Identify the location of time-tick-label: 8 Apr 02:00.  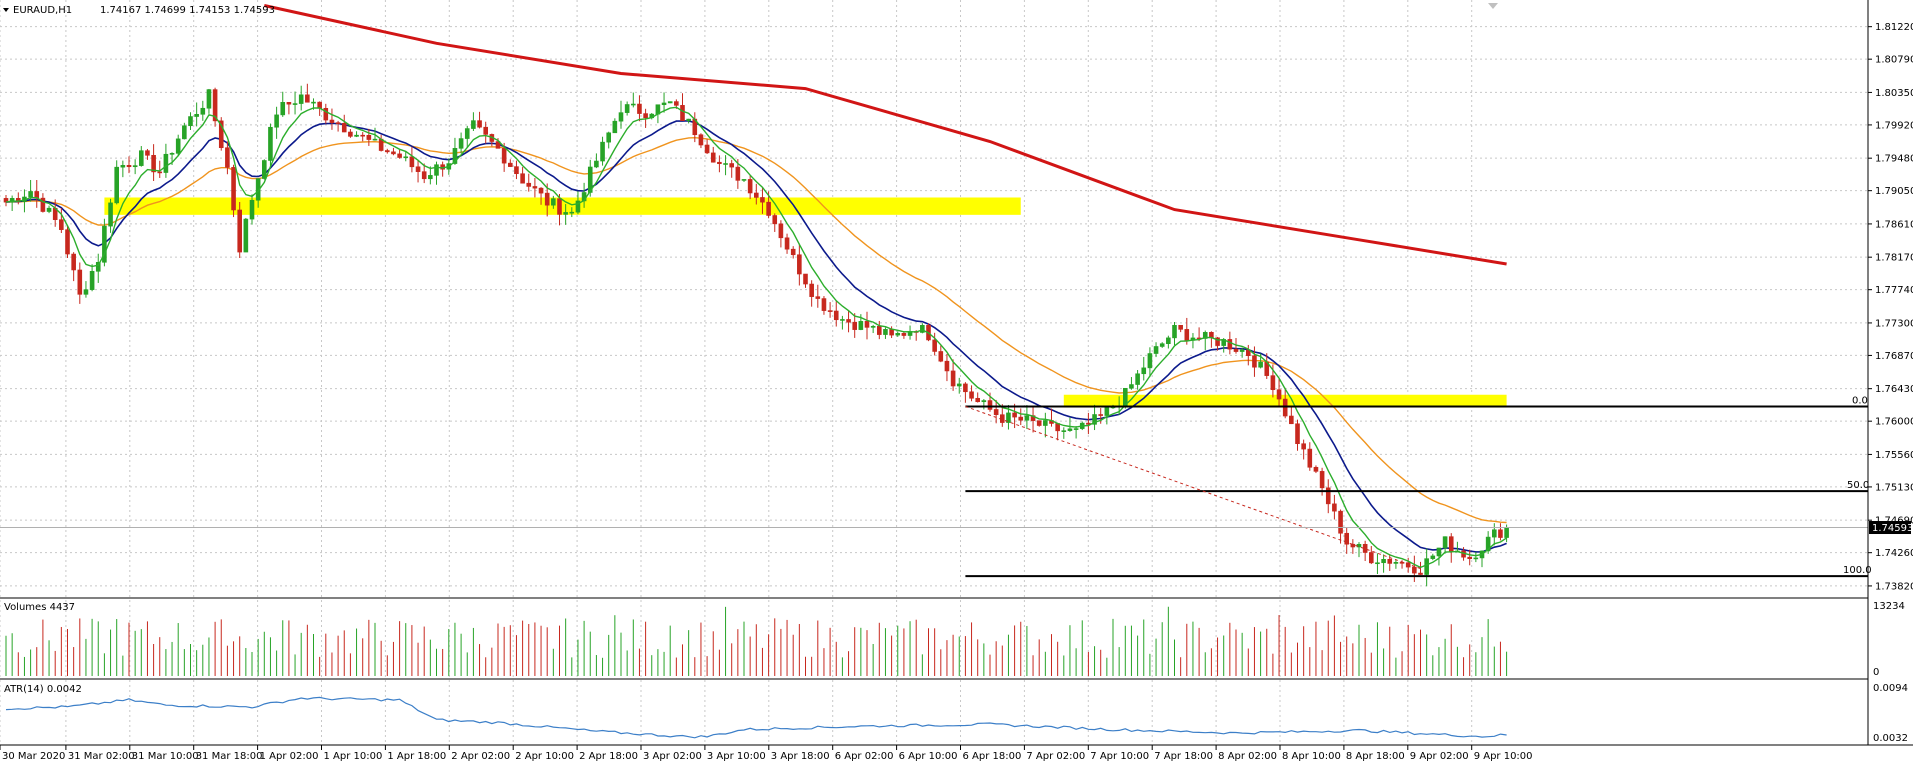
(1247, 756).